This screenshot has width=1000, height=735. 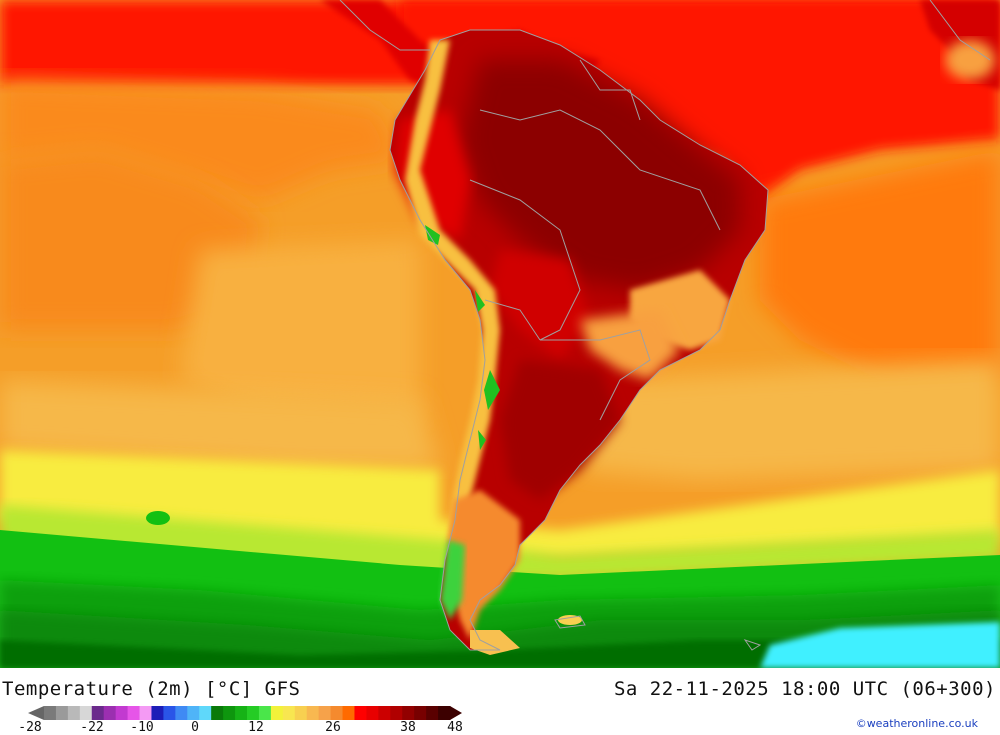 I want to click on tierra-del-fuego, so click(x=495, y=642).